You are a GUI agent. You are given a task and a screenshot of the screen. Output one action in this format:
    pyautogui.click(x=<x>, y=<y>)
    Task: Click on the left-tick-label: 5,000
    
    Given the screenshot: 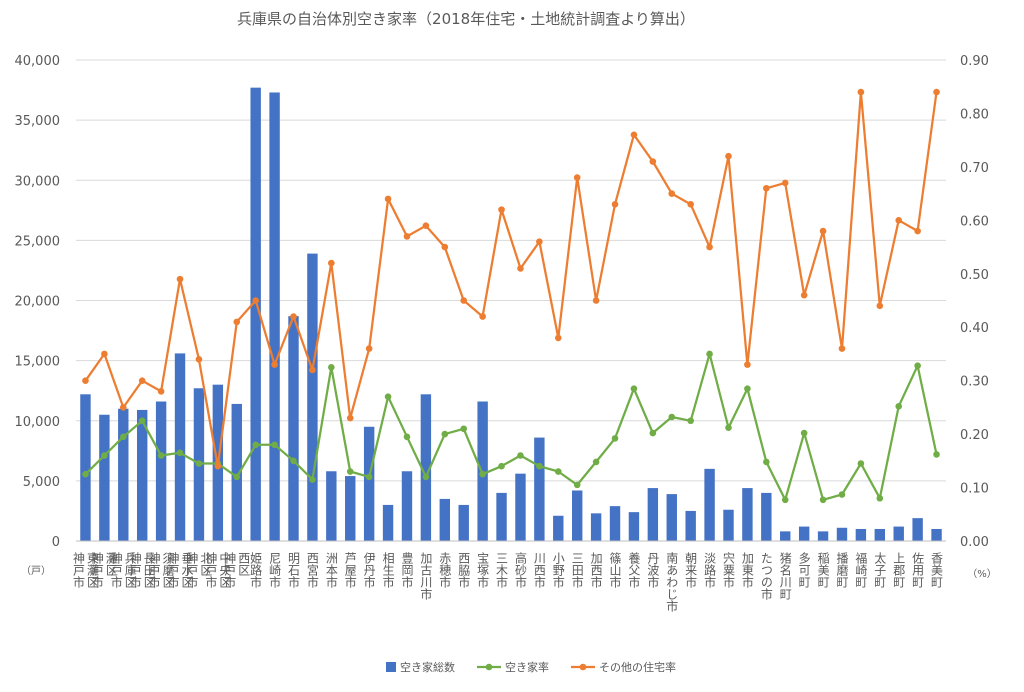 What is the action you would take?
    pyautogui.click(x=41, y=482)
    